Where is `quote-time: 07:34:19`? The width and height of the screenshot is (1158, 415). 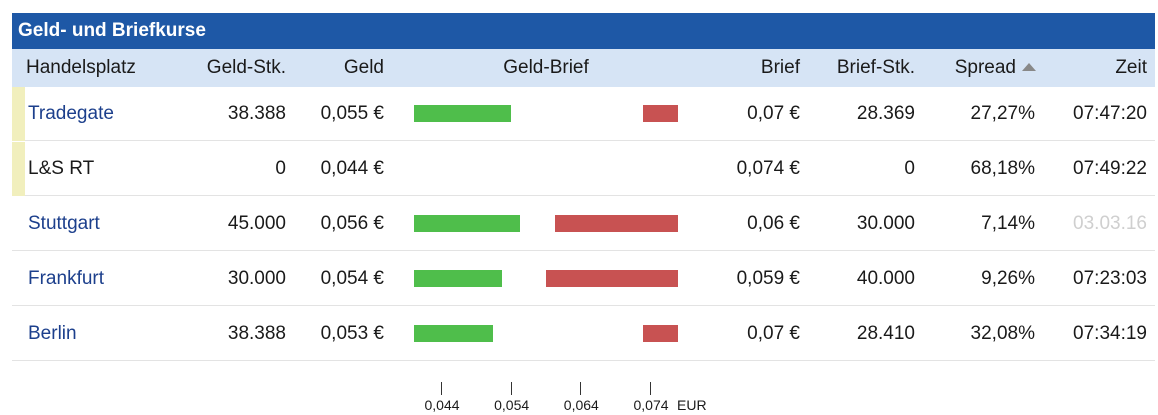 quote-time: 07:34:19 is located at coordinates (1110, 333).